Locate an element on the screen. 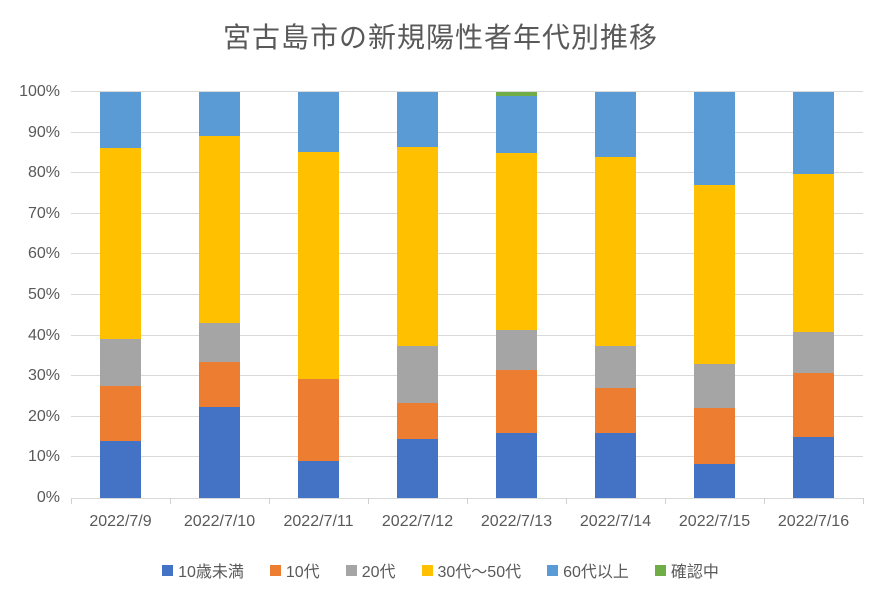 This screenshot has height=600, width=881. chart-title: 宮古島市の新規陽性者年代別推移 is located at coordinates (440, 37).